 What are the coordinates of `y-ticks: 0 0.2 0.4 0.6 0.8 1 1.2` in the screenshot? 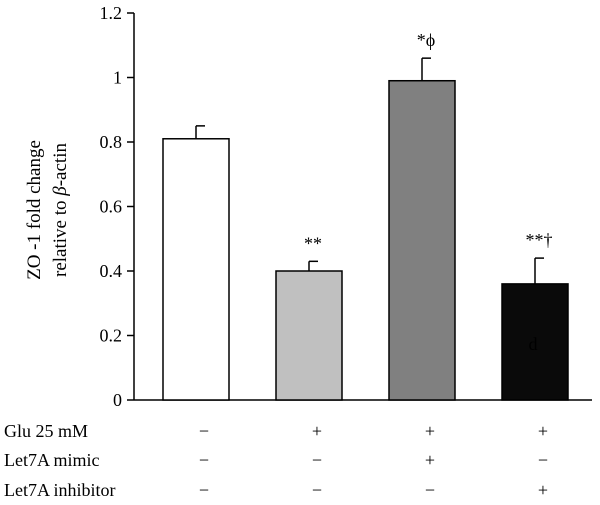 It's located at (117, 206).